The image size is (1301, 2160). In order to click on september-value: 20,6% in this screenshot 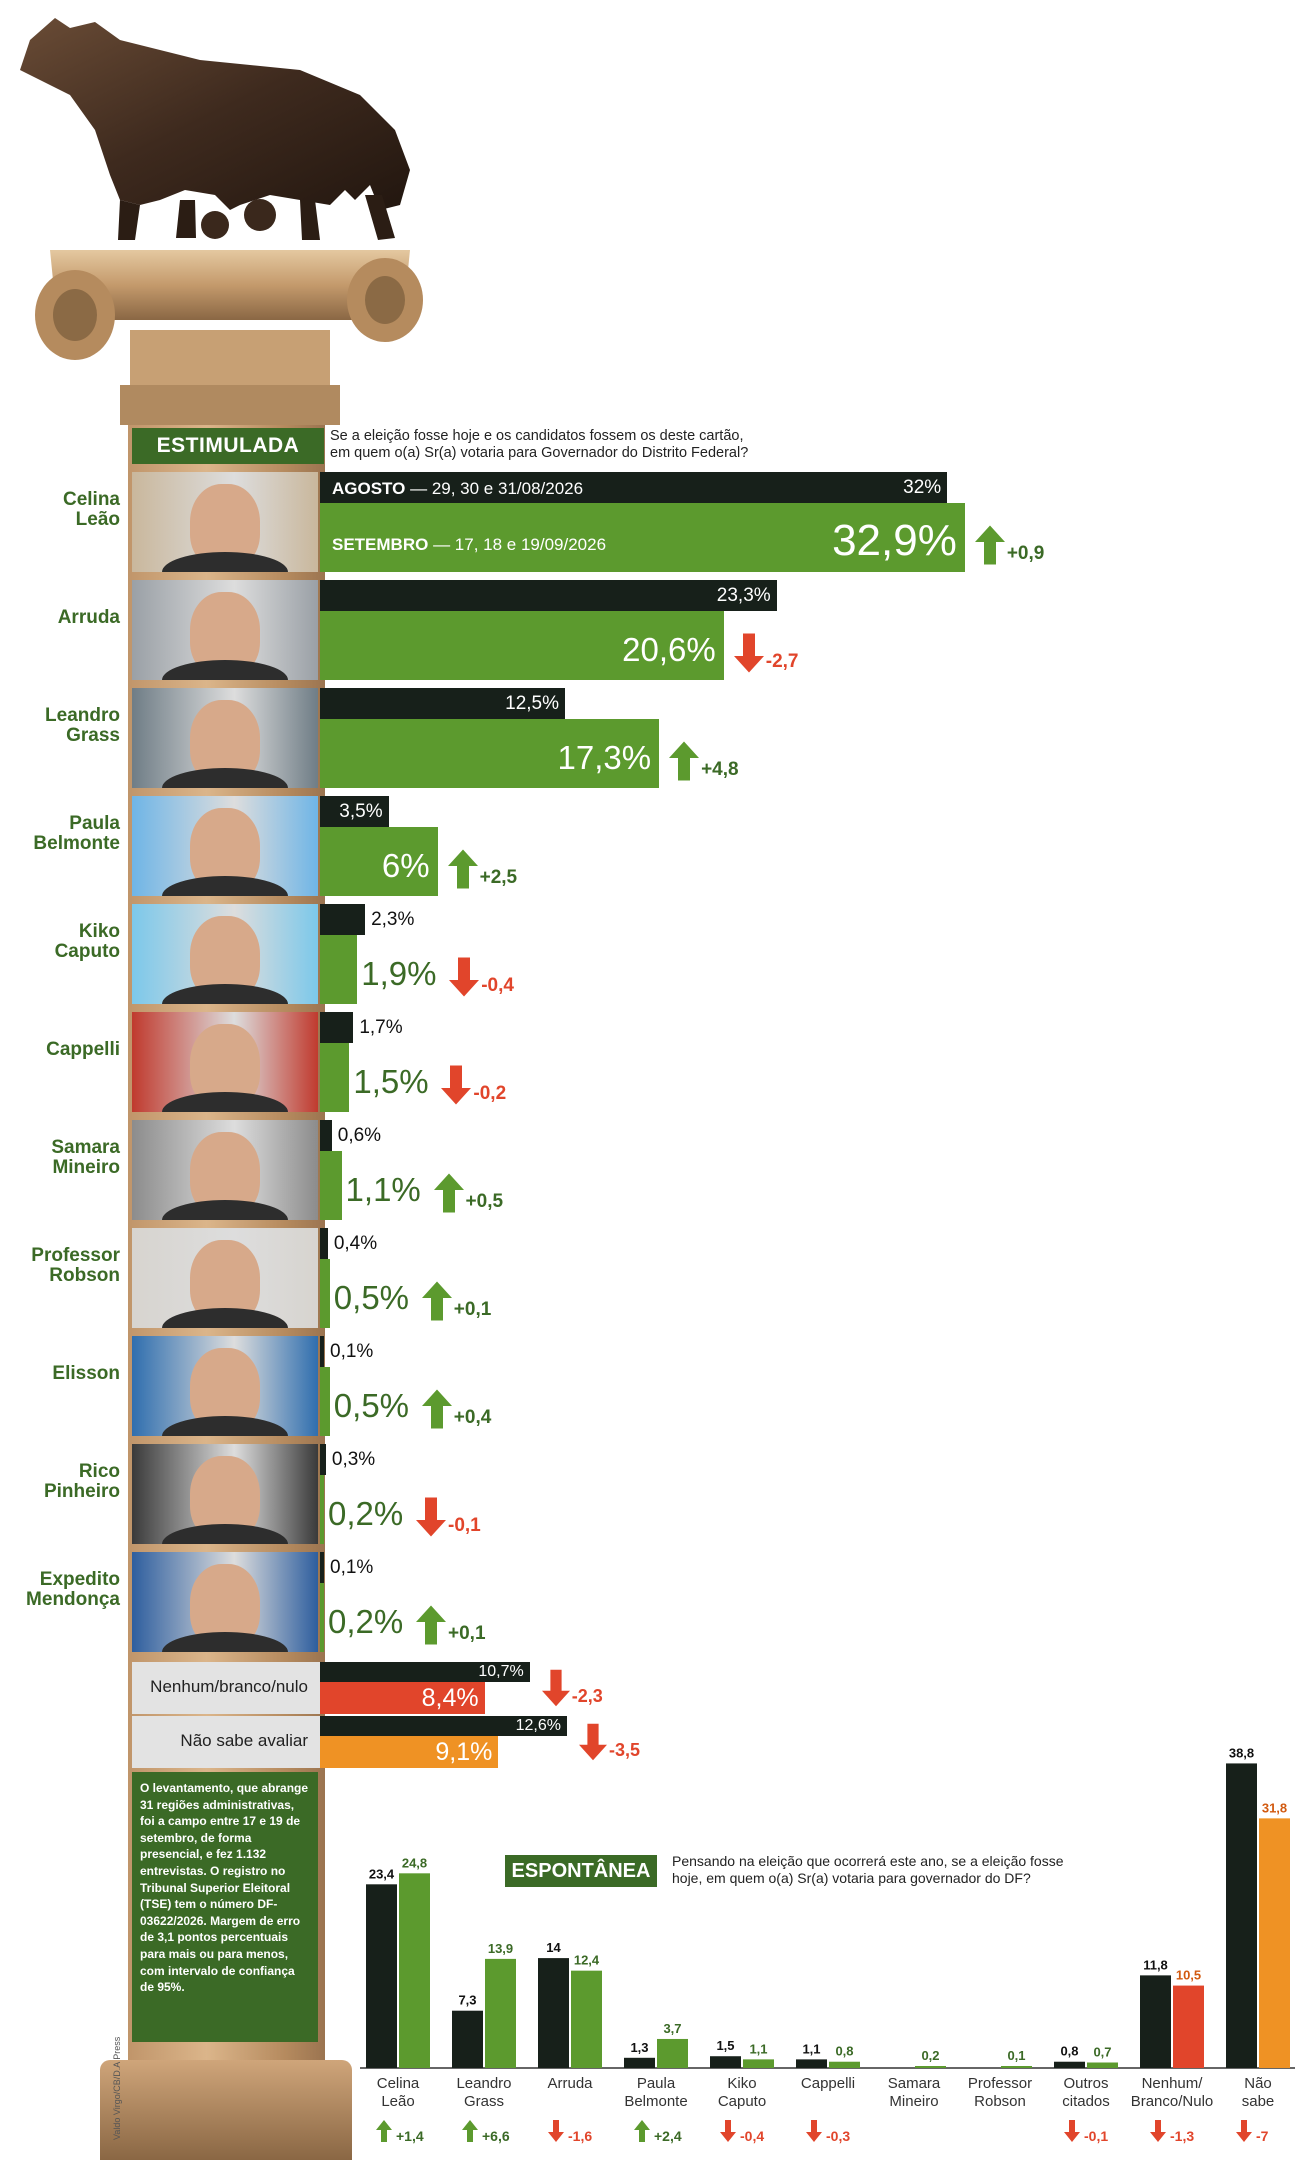, I will do `click(669, 649)`.